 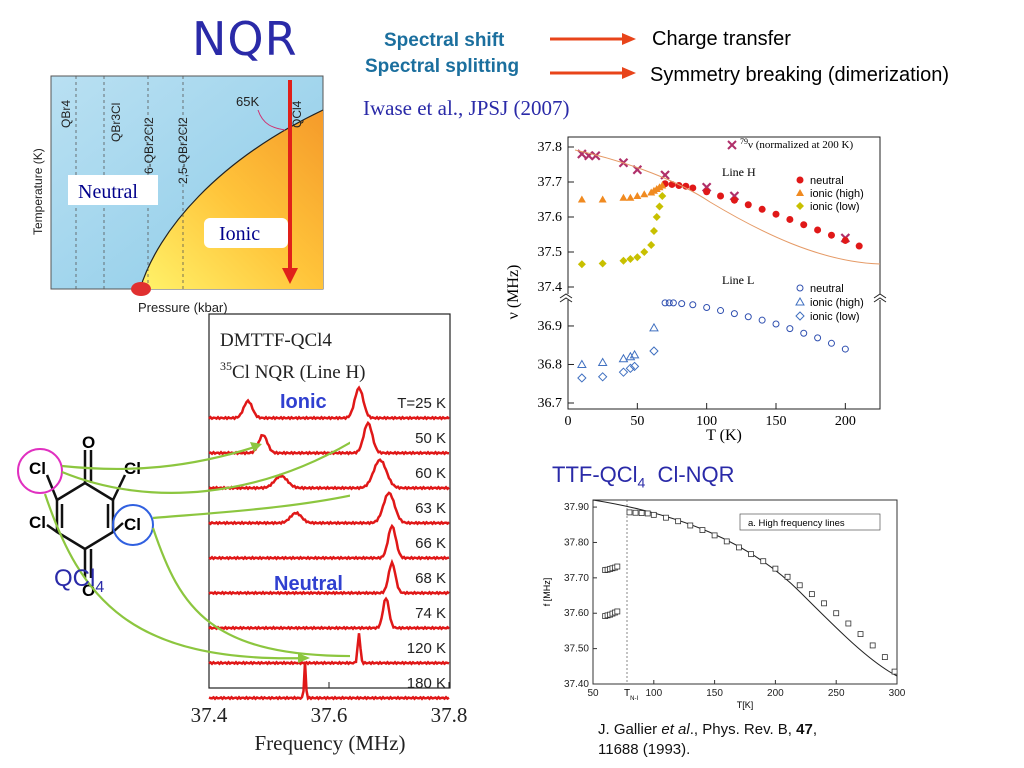 I want to click on gallier-xtick: 250, so click(x=836, y=693).